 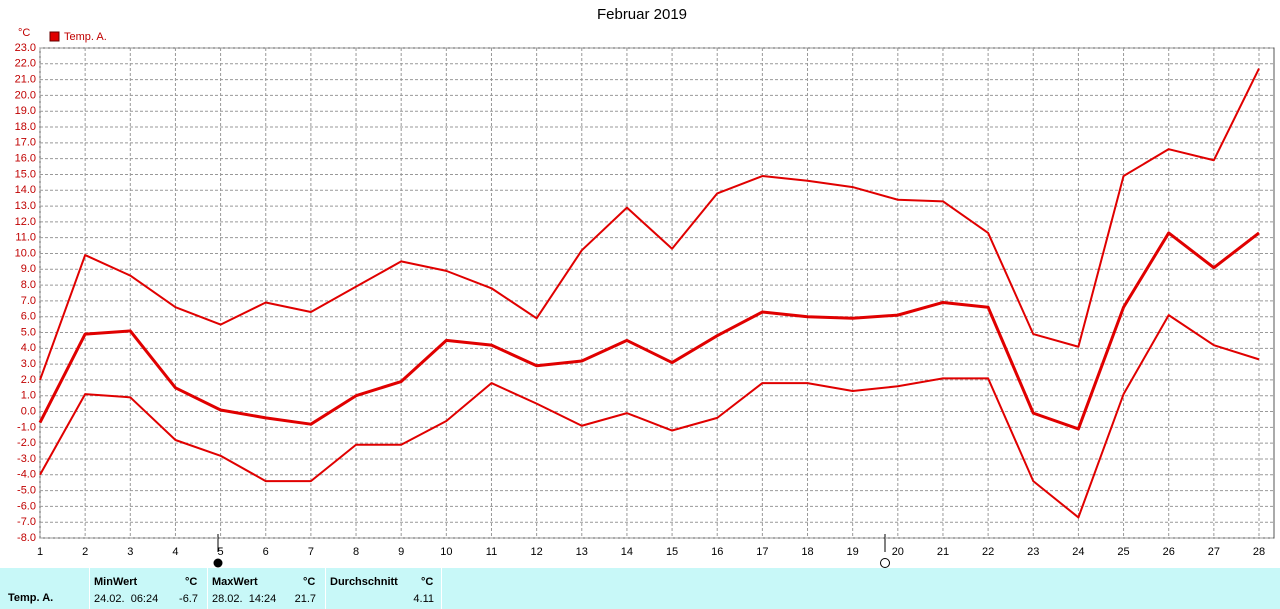 What do you see at coordinates (25, 253) in the screenshot?
I see `y-tick-label: 10.0` at bounding box center [25, 253].